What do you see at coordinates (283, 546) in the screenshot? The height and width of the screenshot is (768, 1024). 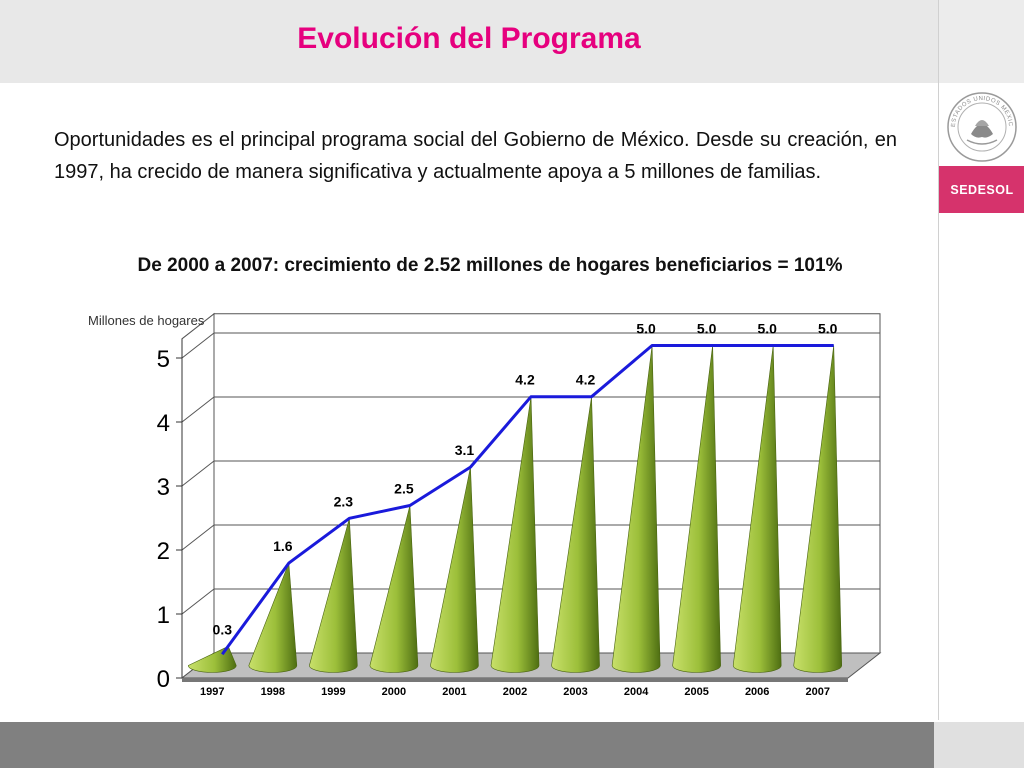 I see `data-label: 1.6` at bounding box center [283, 546].